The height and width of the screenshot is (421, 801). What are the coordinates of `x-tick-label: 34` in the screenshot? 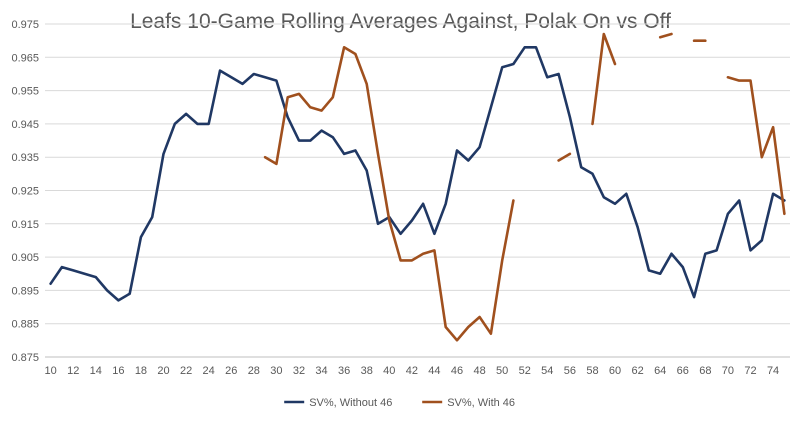 It's located at (321, 371).